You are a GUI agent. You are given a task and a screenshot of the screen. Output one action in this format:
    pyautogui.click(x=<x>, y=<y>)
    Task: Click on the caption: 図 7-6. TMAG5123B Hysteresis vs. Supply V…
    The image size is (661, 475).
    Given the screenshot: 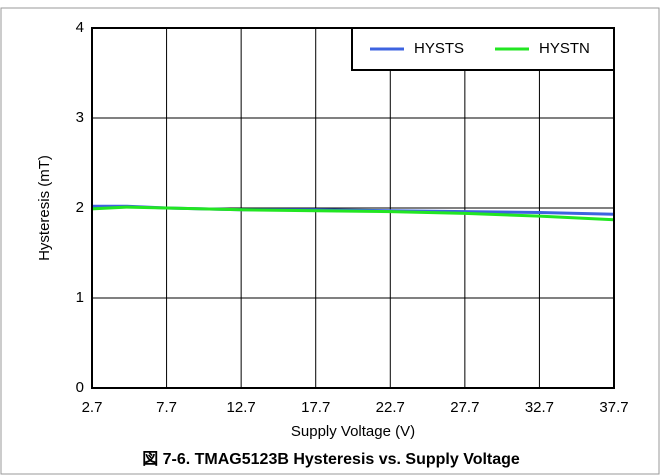 What is the action you would take?
    pyautogui.click(x=331, y=459)
    